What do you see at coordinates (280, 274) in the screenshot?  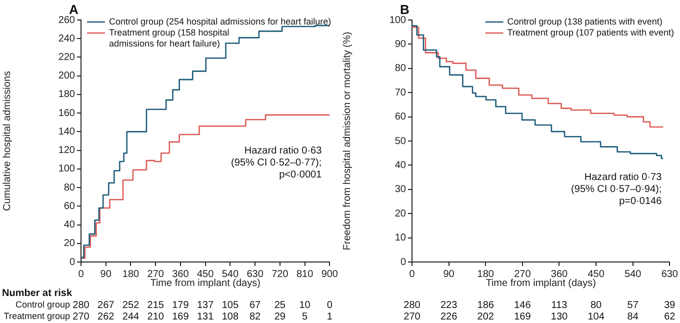 I see `x-tick-label: 720` at bounding box center [280, 274].